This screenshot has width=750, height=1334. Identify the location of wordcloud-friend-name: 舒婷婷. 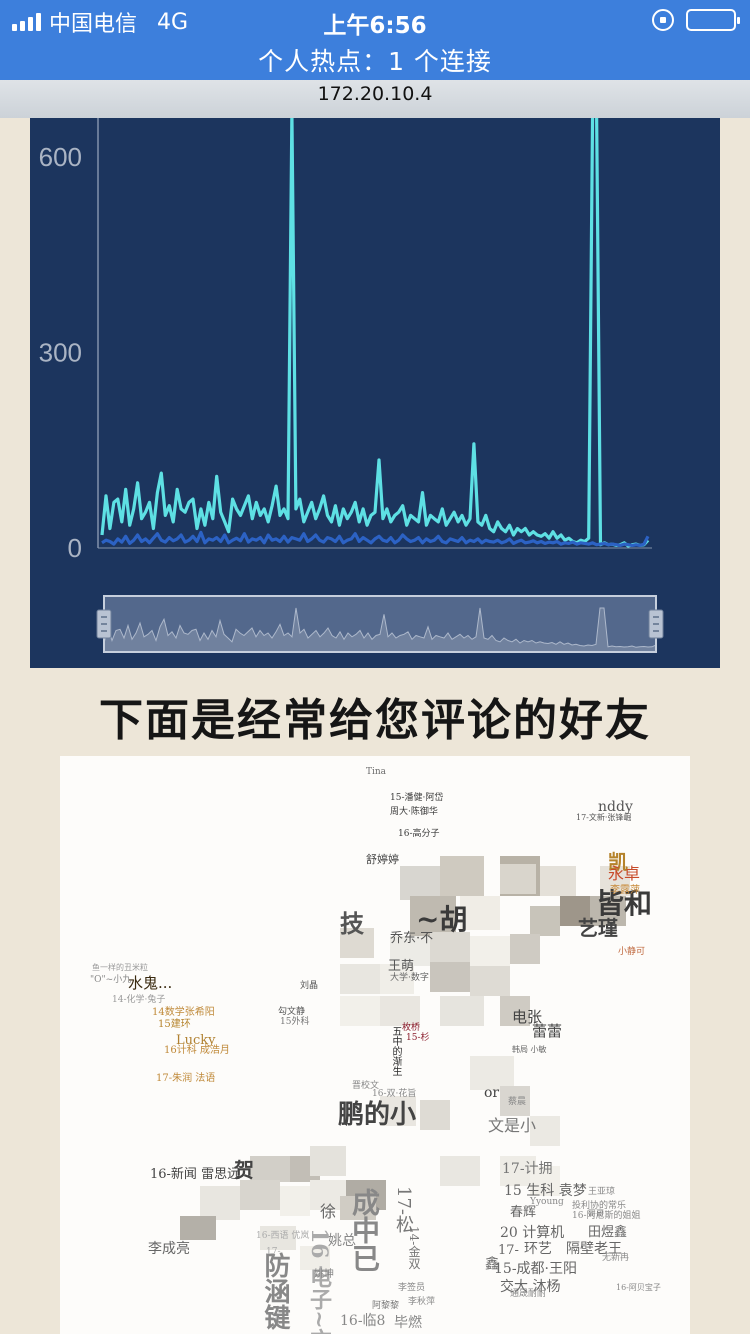
(382, 859).